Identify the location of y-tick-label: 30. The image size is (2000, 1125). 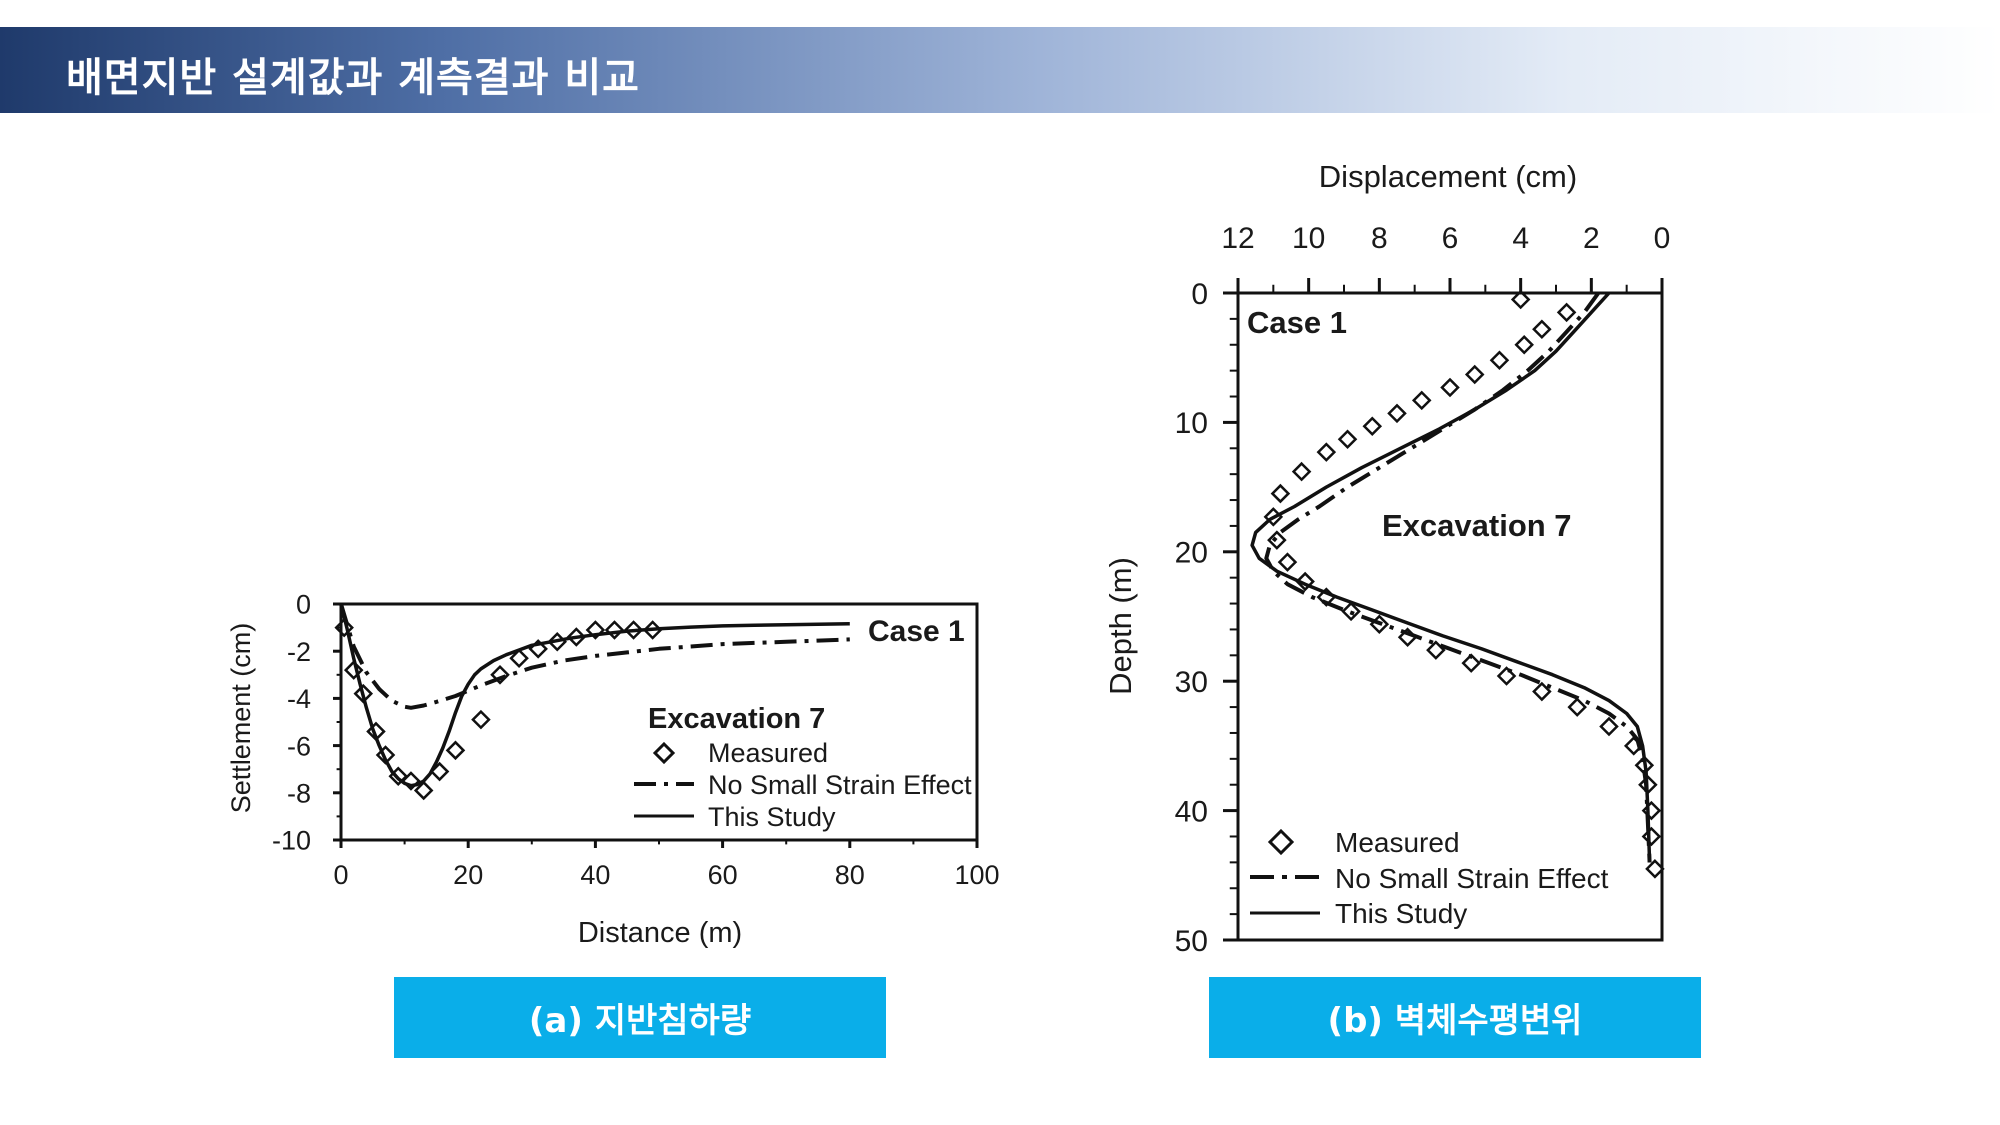
(1191, 682).